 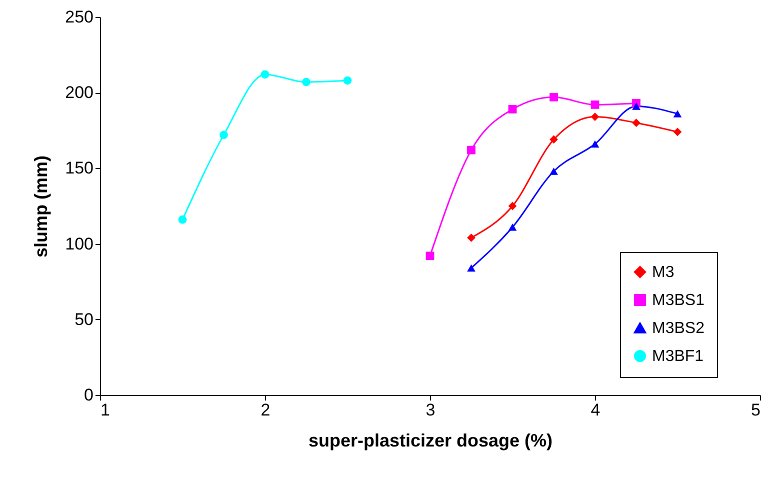 I want to click on legend-label: M3BS2, so click(x=678, y=328).